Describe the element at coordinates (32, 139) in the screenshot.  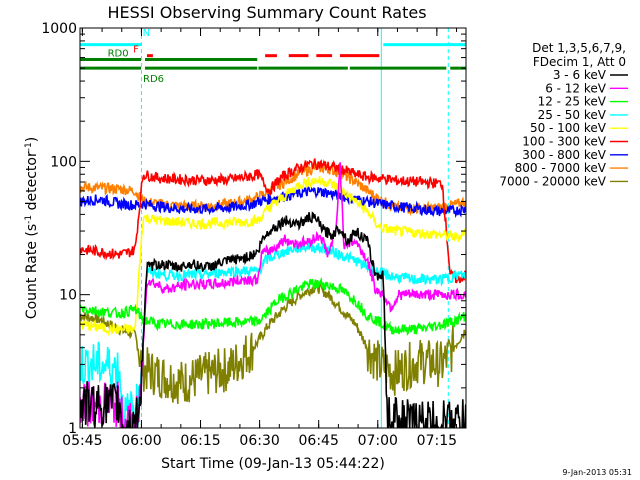
I see `y-label-end: )` at that location.